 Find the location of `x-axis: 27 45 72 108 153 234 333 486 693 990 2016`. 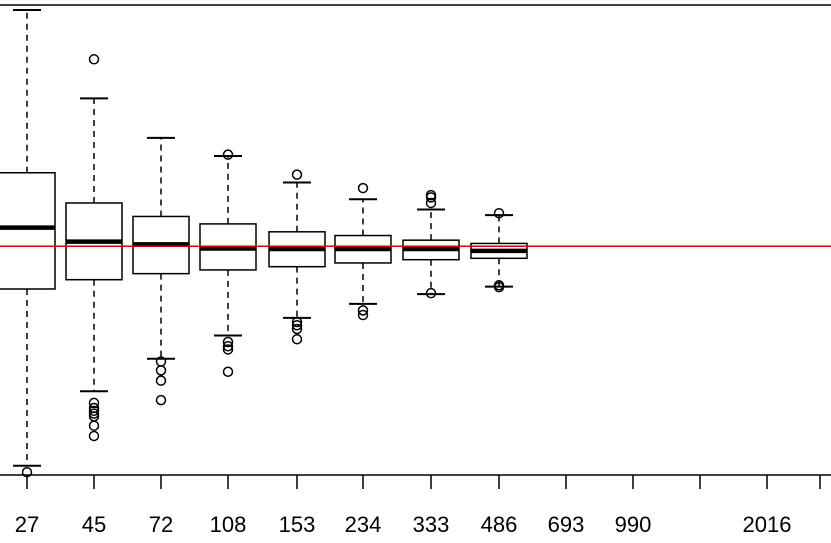

x-axis: 27 45 72 108 153 234 333 486 693 990 2016 is located at coordinates (418, 506).